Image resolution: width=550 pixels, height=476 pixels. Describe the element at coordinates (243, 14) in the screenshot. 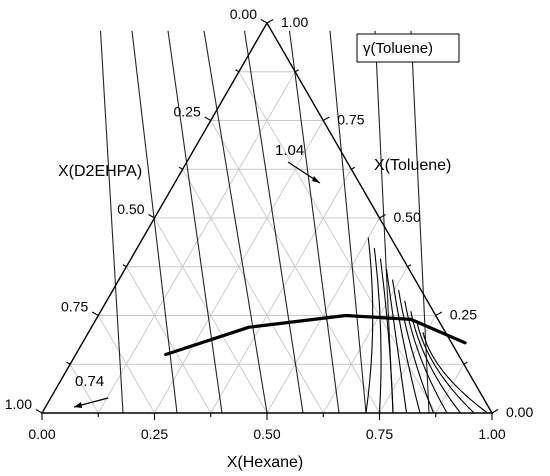

I see `tick-label-left: 0.00` at that location.